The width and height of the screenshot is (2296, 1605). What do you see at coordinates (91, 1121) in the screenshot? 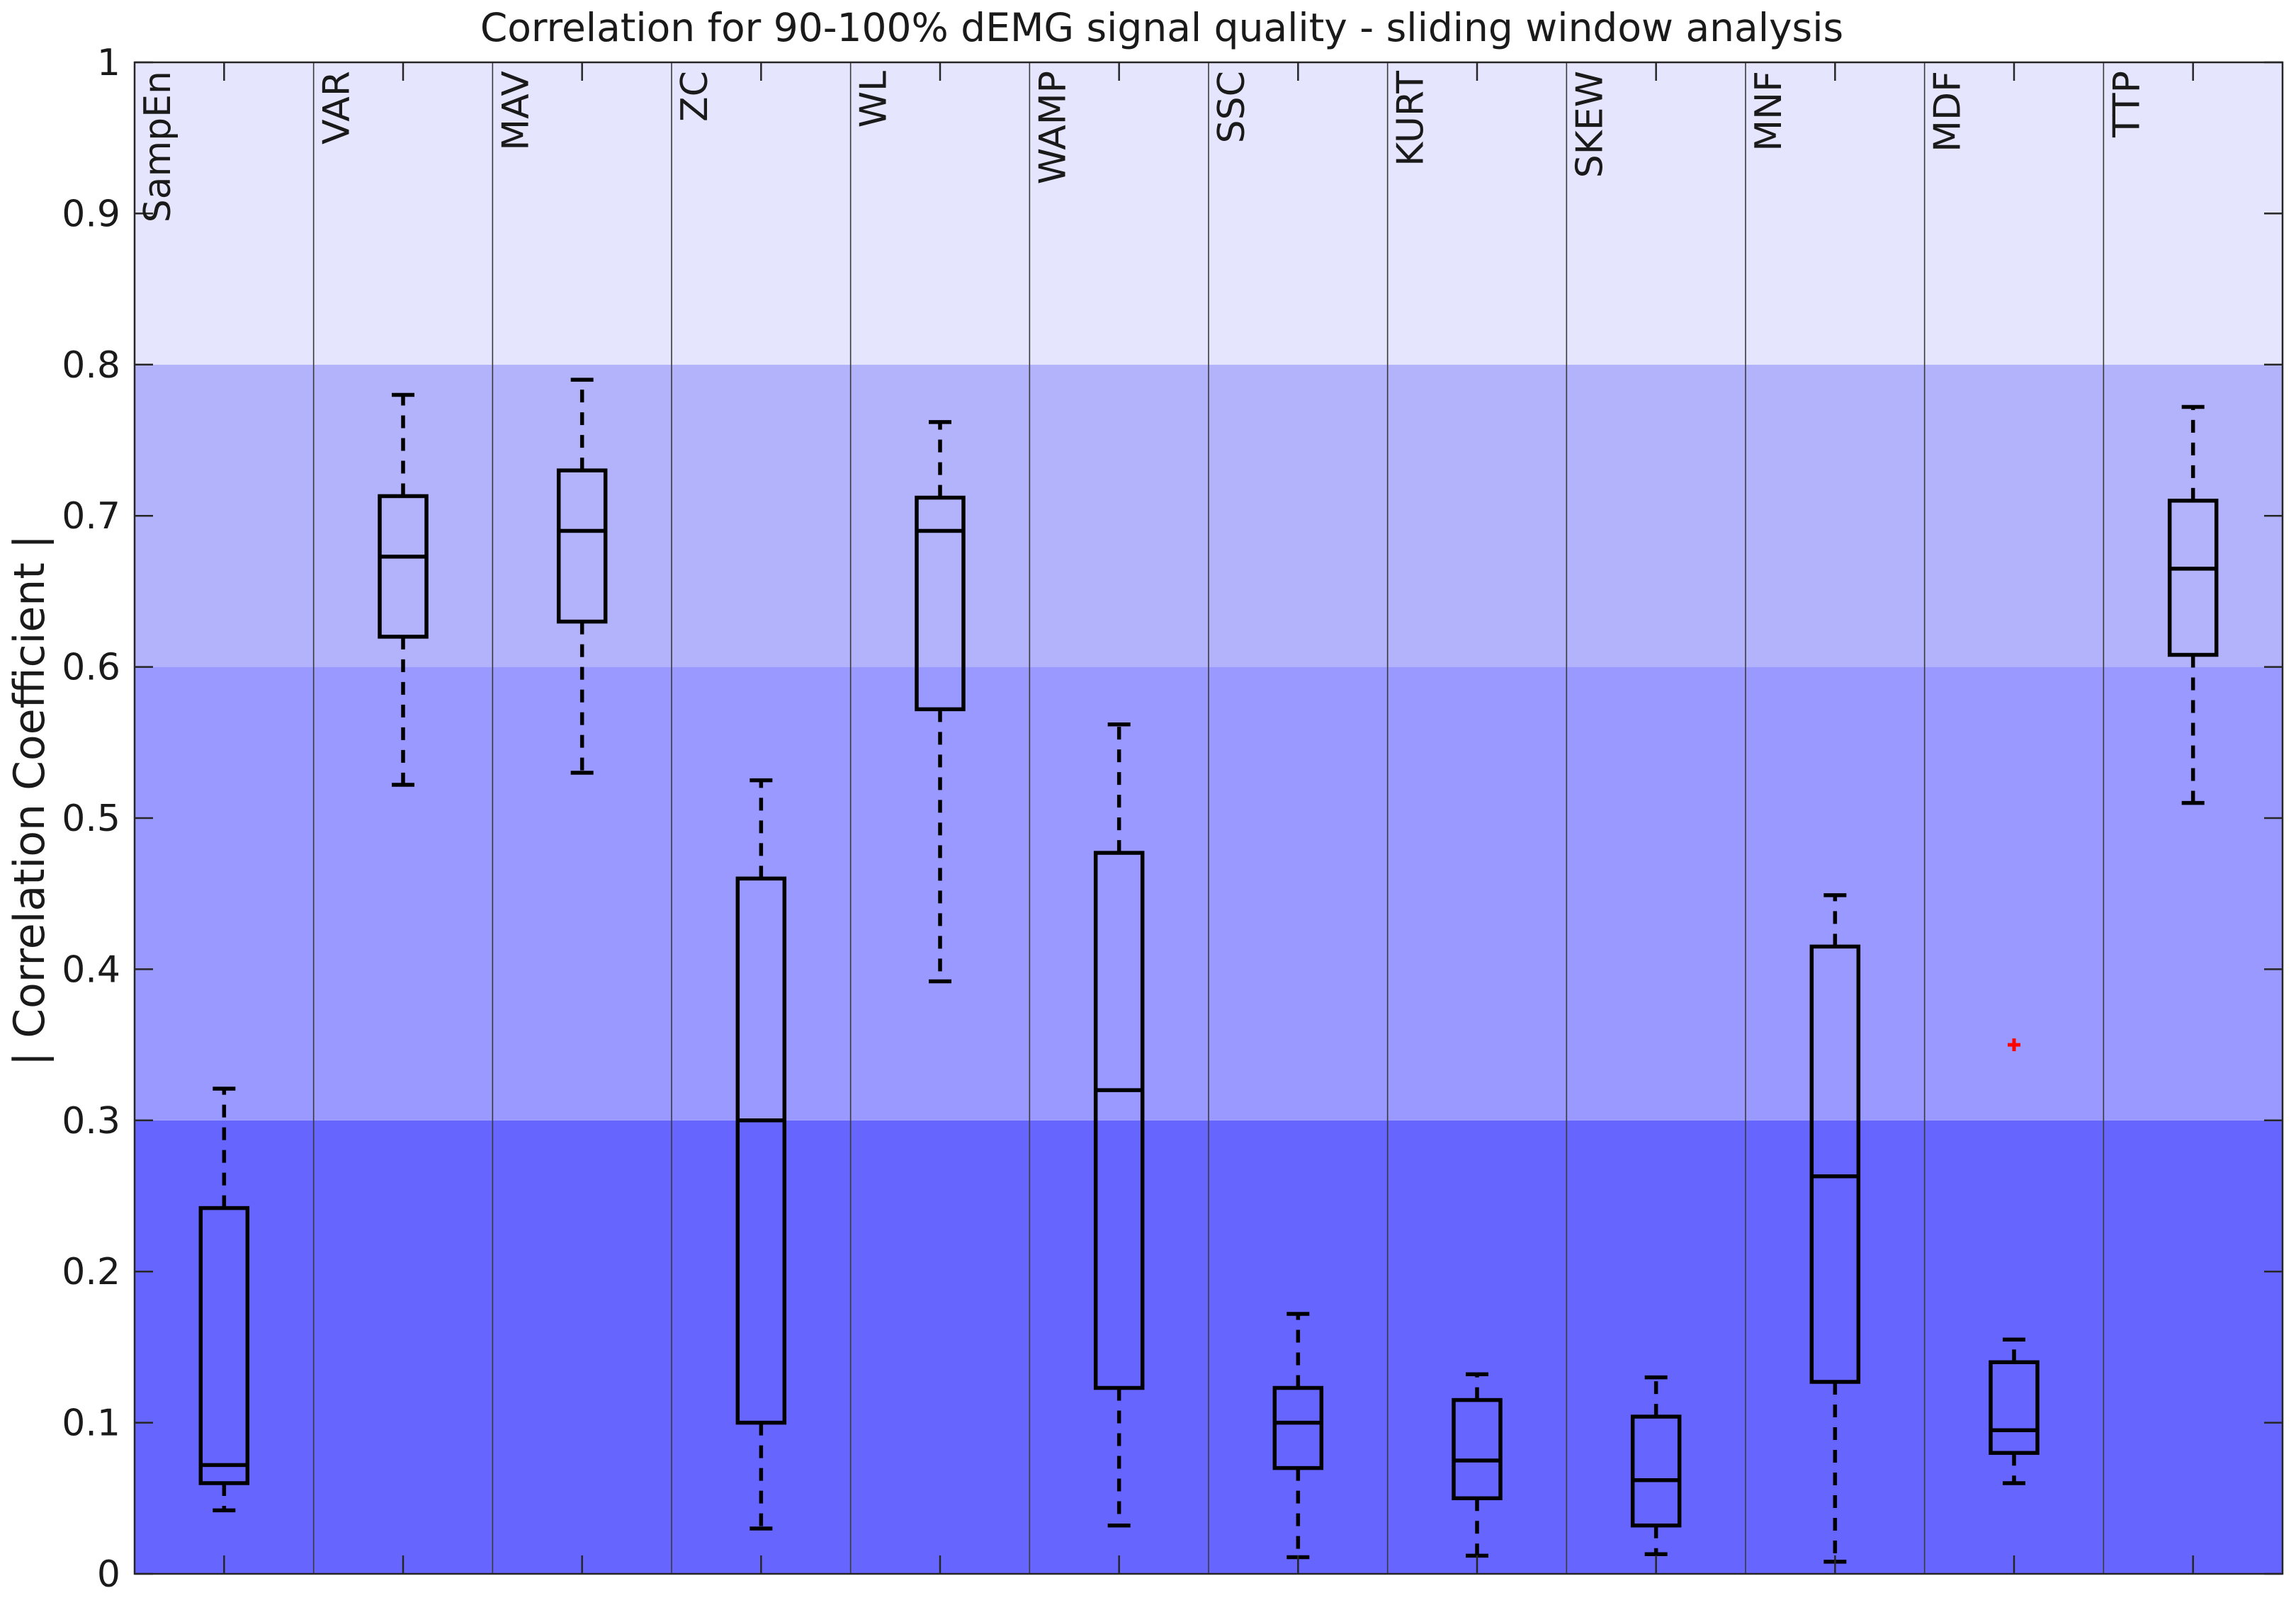
I see `y-tick-label: 0.3` at bounding box center [91, 1121].